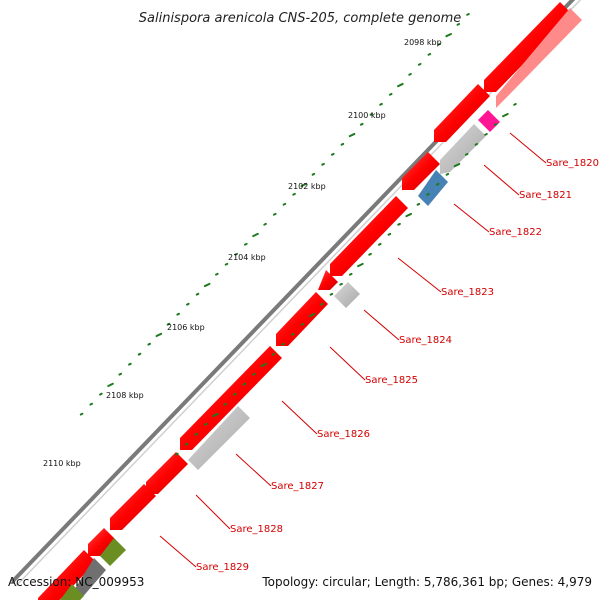  I want to click on kbp-label: 2106 kbp, so click(186, 327).